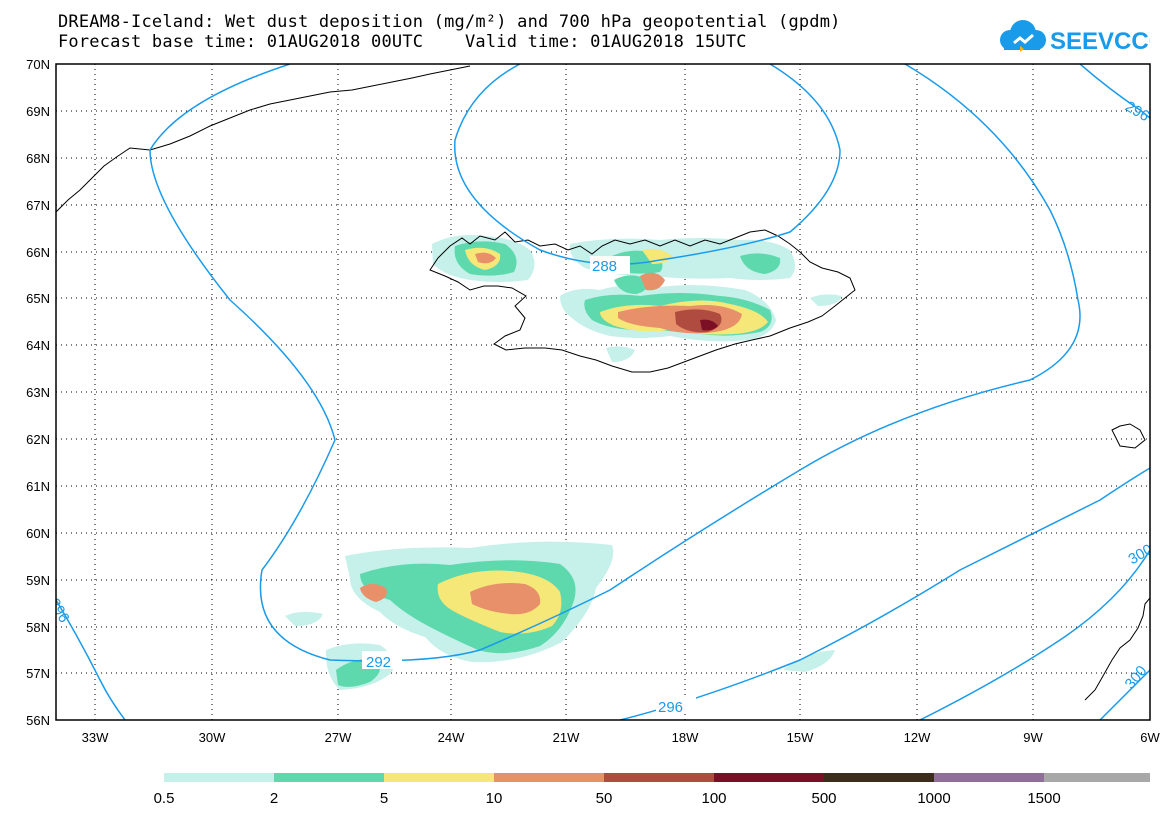 The height and width of the screenshot is (815, 1175). What do you see at coordinates (38, 533) in the screenshot?
I see `lat-label: 60N` at bounding box center [38, 533].